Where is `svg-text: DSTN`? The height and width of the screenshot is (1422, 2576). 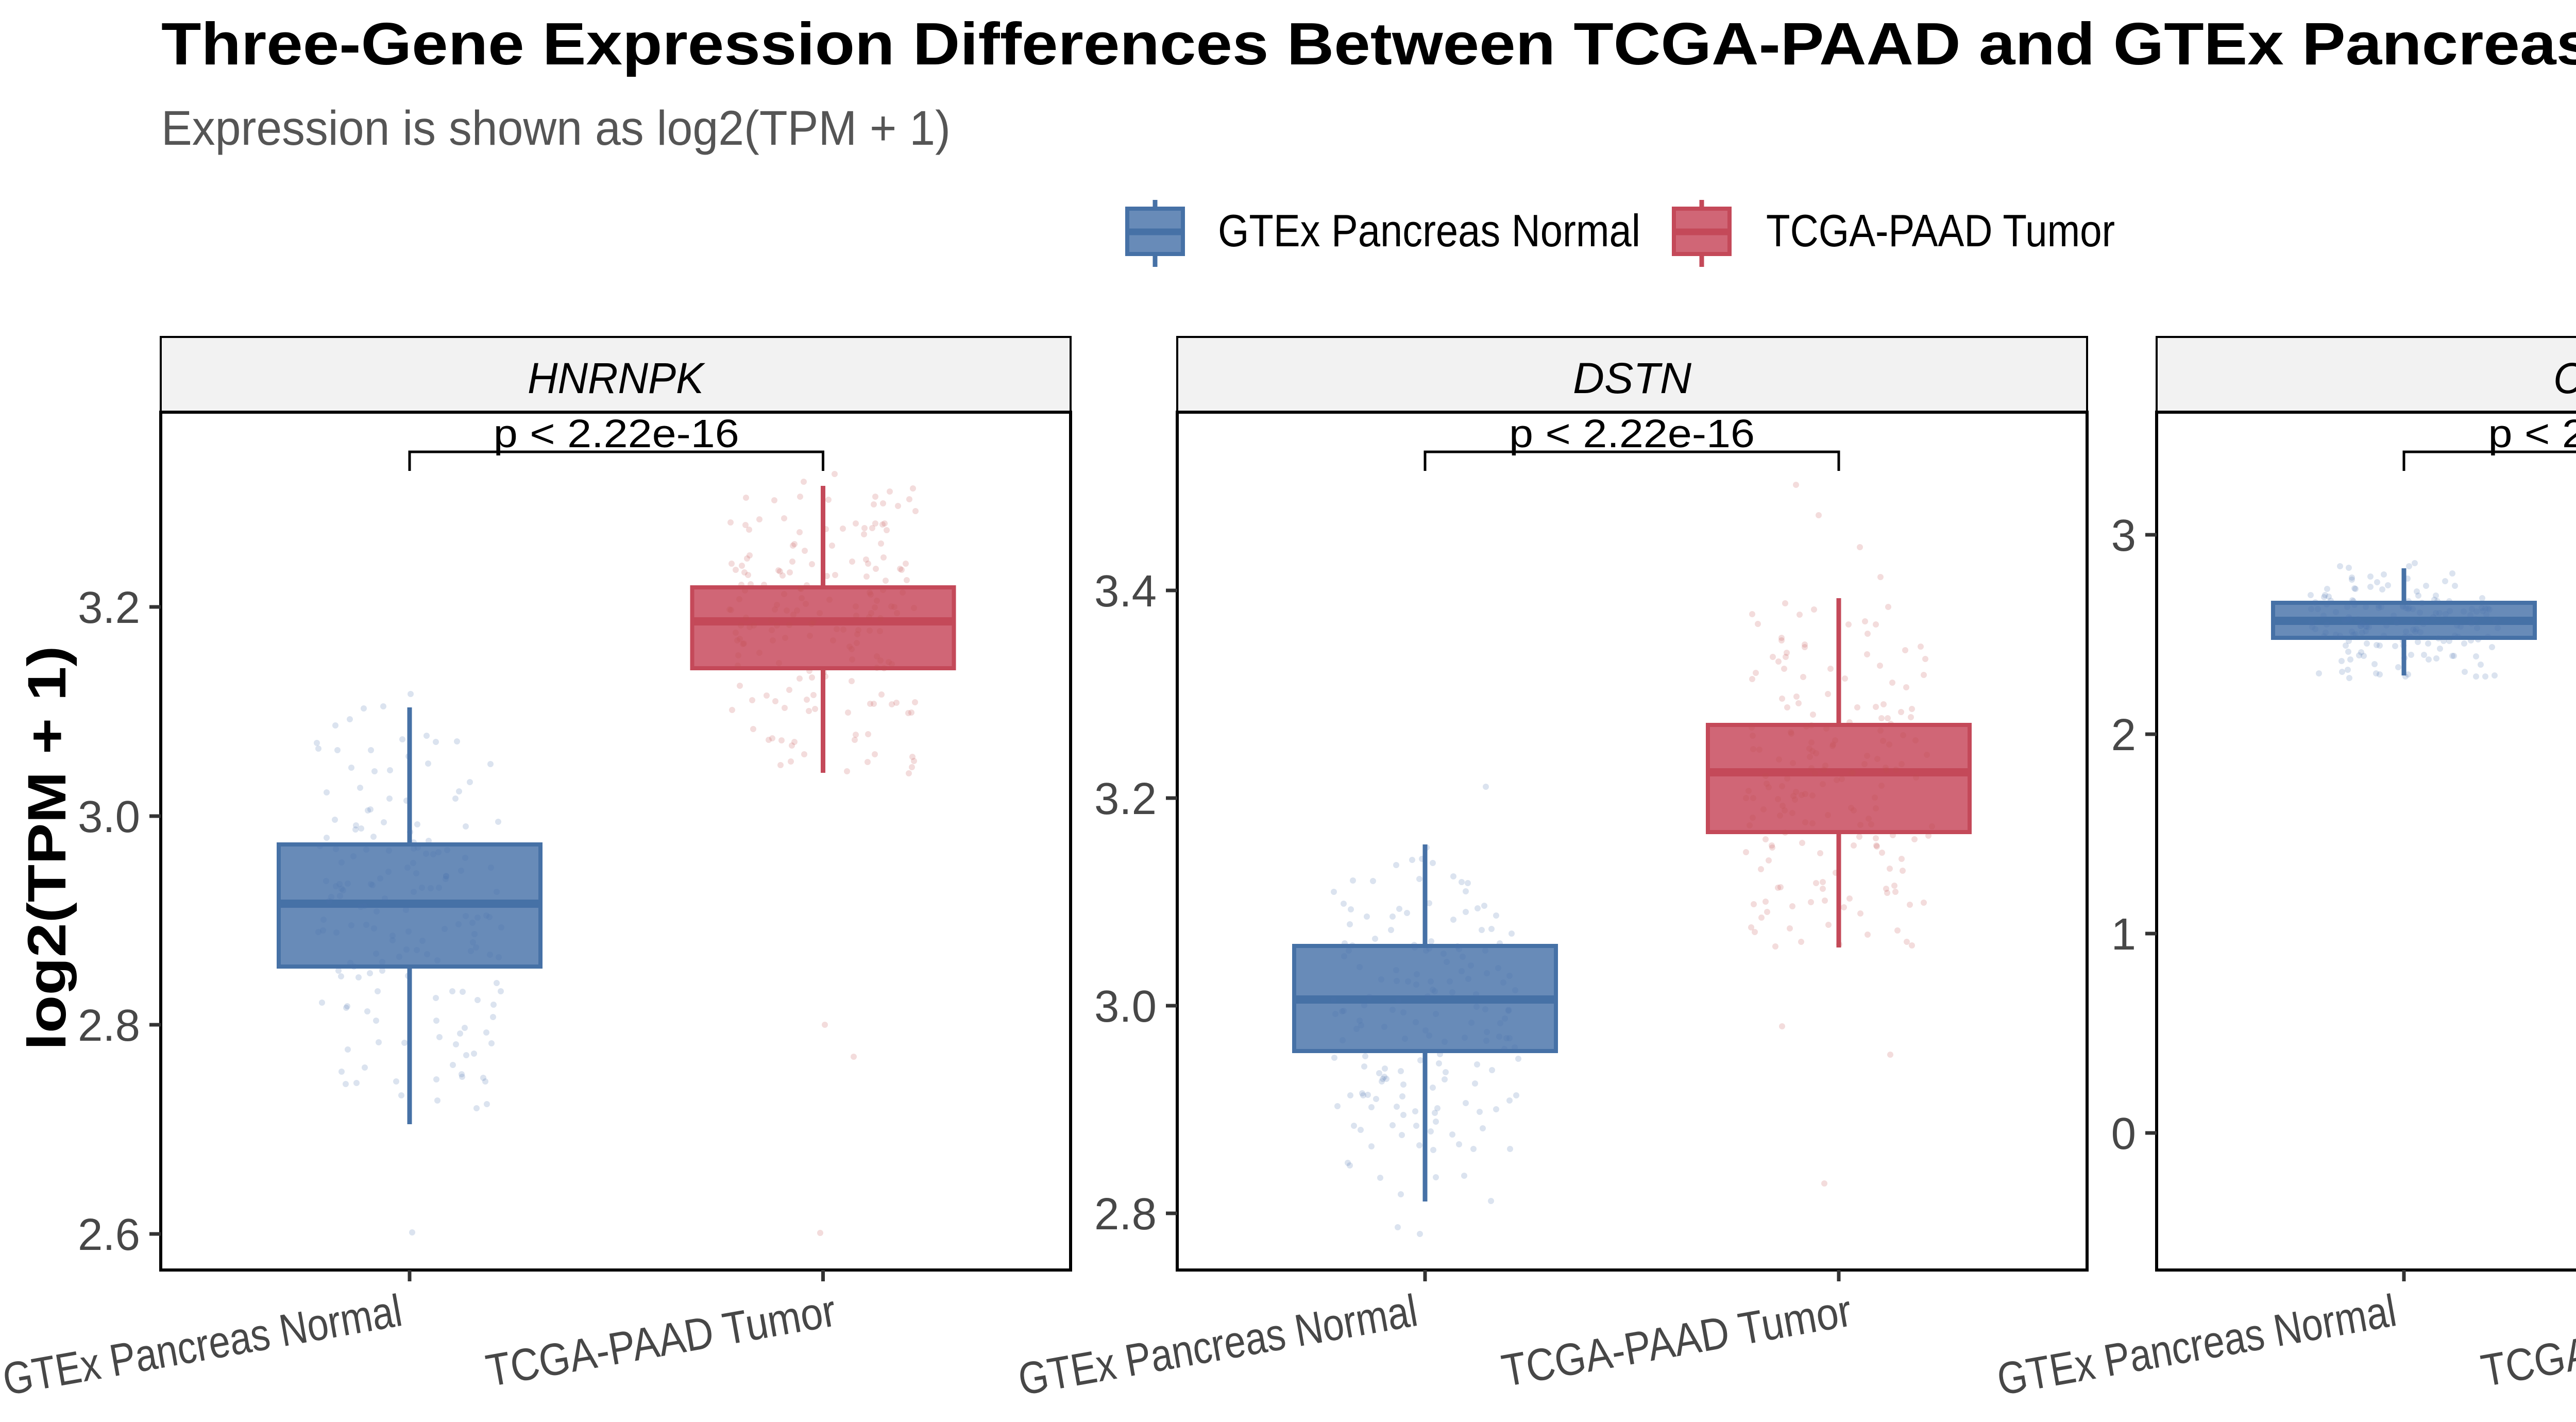
svg-text: DSTN is located at coordinates (1632, 378).